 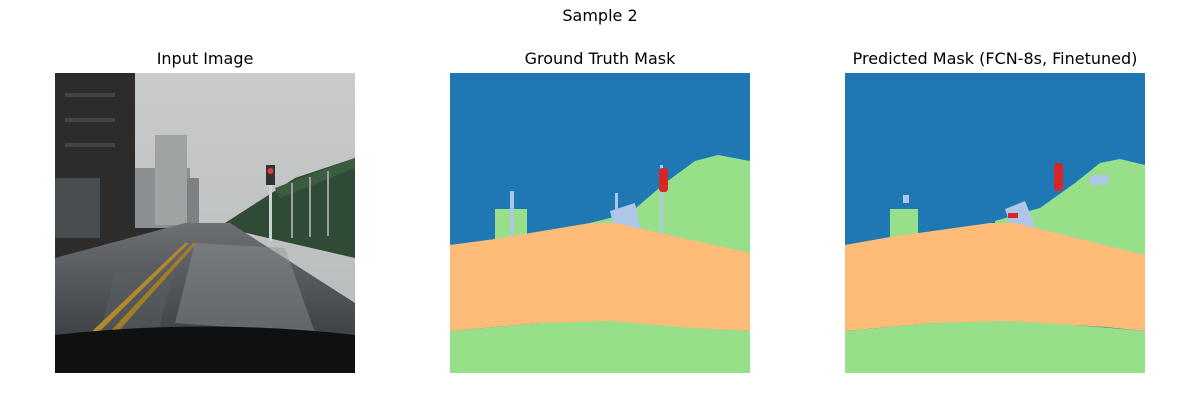 What do you see at coordinates (995, 58) in the screenshot?
I see `predicted-mask-title: Predicted Mask (FCN-8s, Finetuned)` at bounding box center [995, 58].